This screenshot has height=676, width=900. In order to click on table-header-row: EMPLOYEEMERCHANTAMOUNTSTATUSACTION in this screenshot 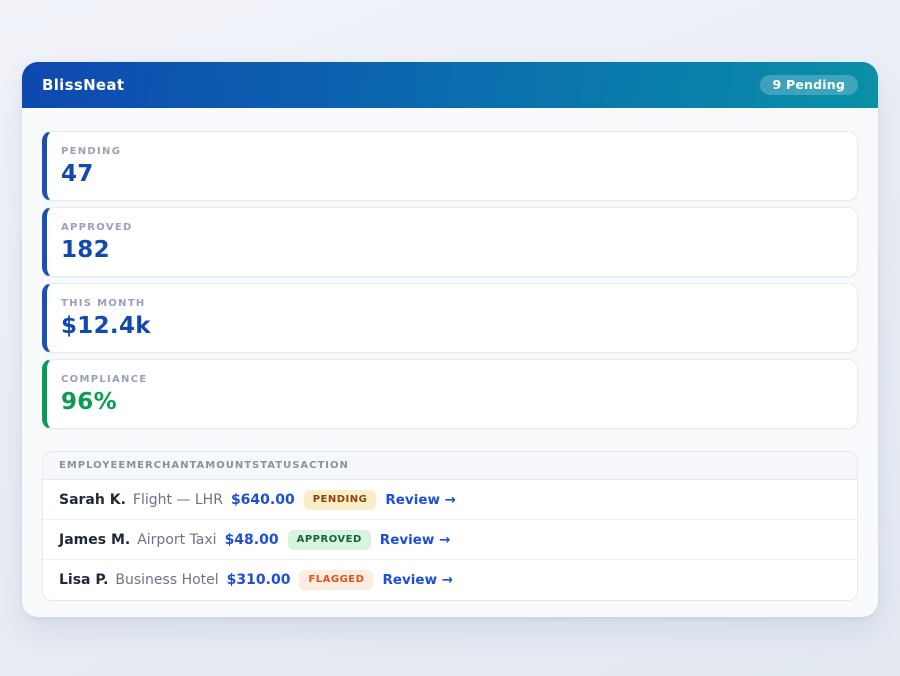, I will do `click(450, 466)`.